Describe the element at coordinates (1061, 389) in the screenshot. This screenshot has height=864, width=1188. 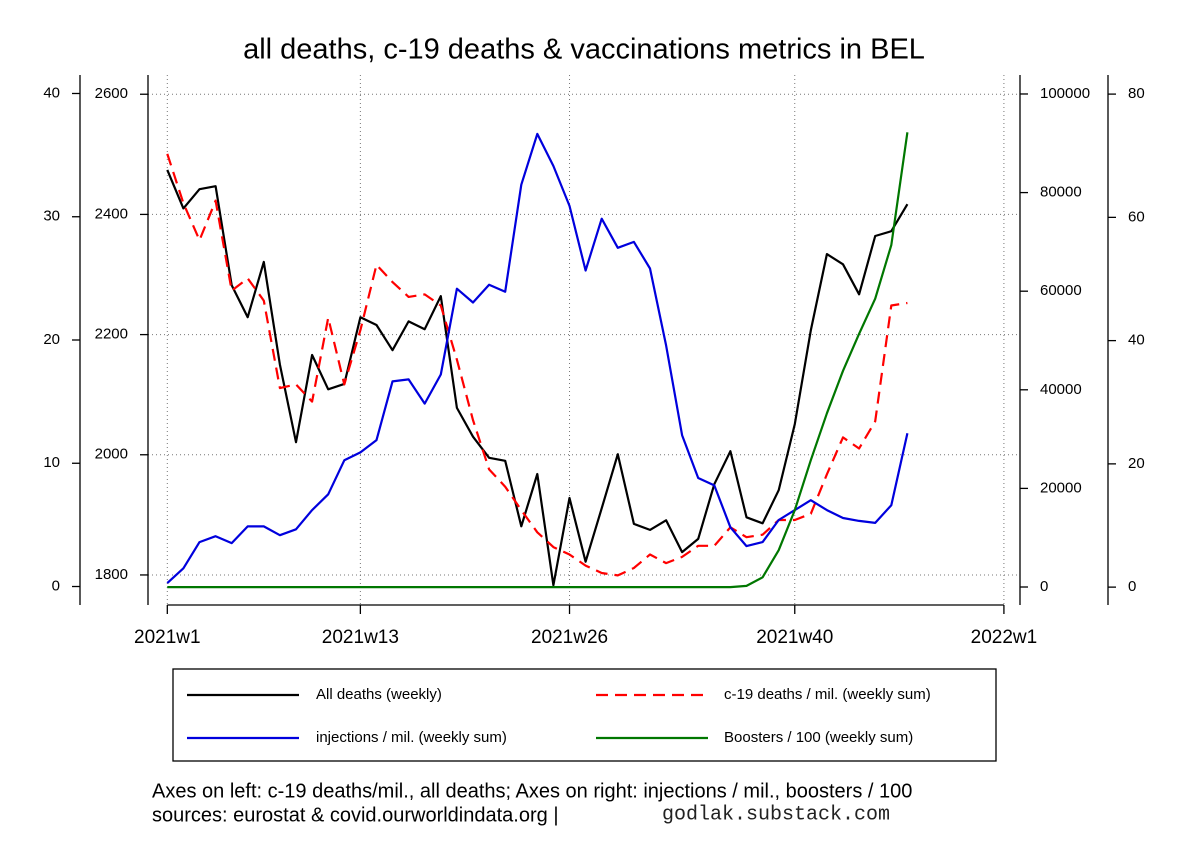
I see `y-tick-label: 40000` at that location.